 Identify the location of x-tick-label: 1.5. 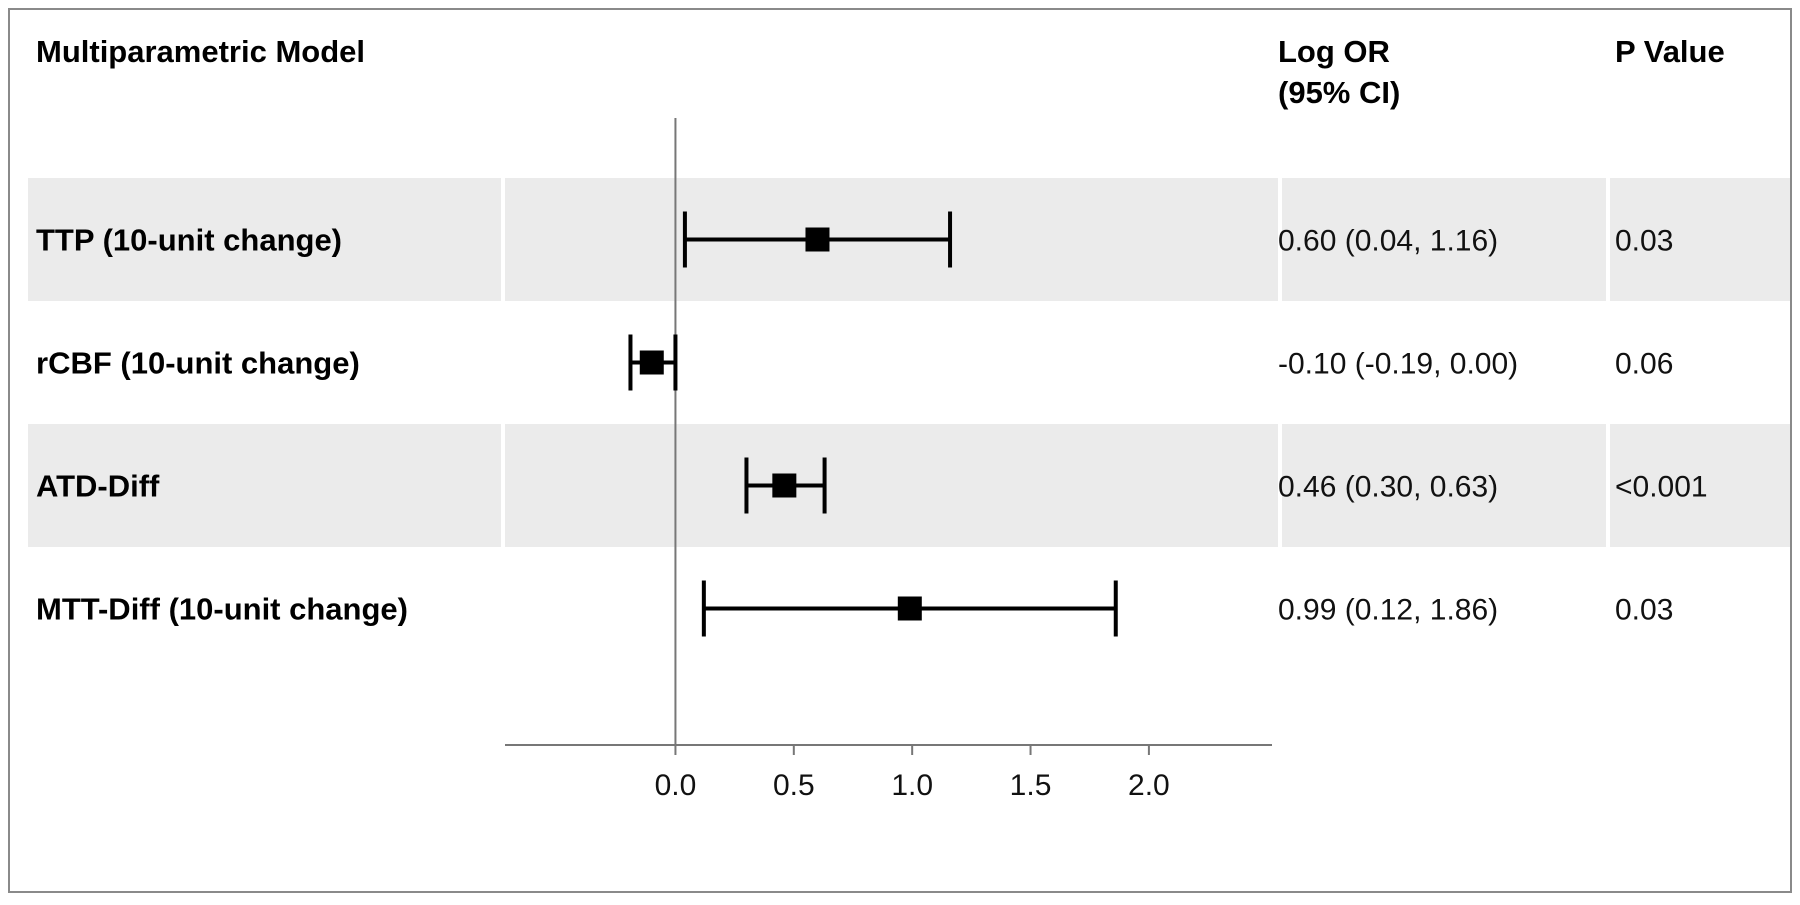
(1031, 785).